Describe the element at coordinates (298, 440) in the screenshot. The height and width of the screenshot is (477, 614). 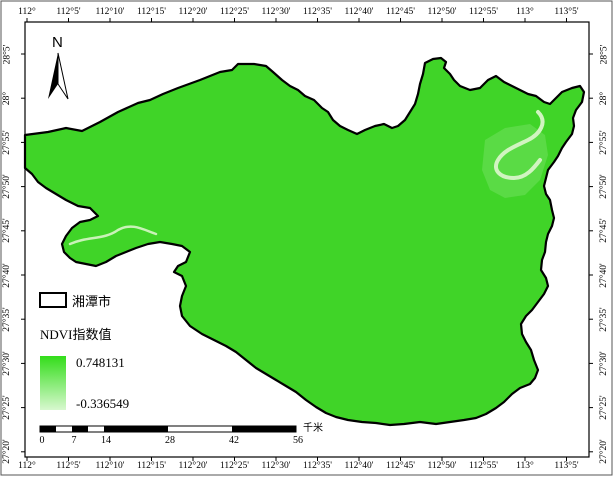
I see `scale-tick-label: 56` at that location.